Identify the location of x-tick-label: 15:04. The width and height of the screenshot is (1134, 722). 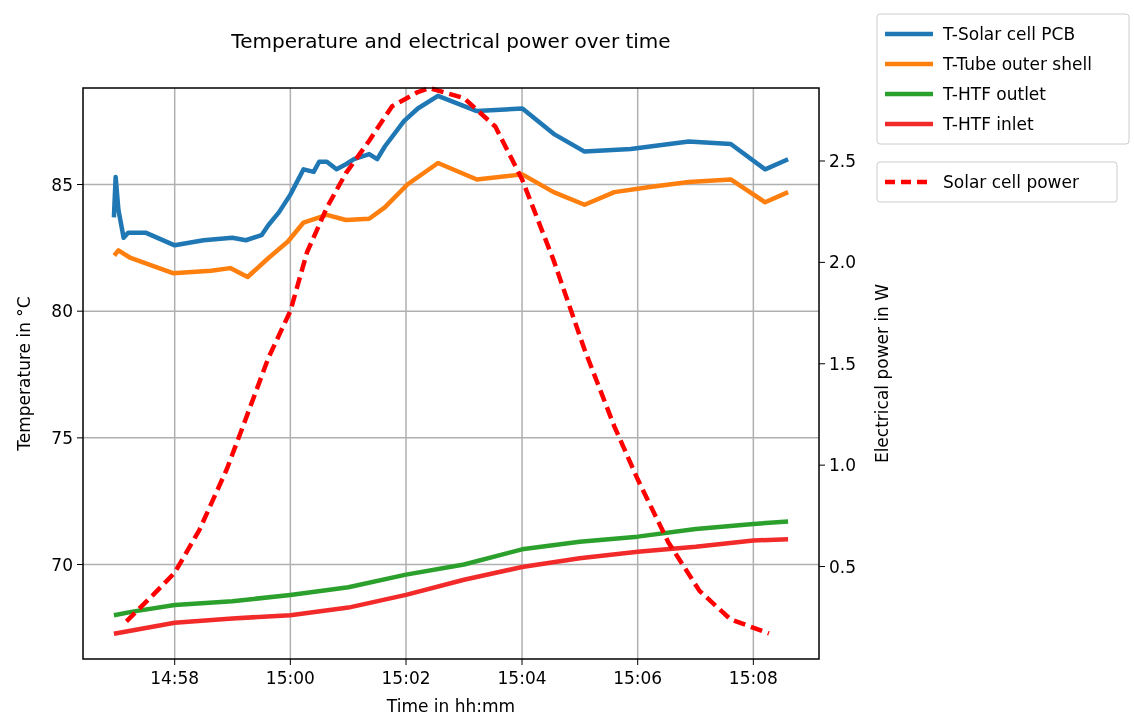
(522, 678).